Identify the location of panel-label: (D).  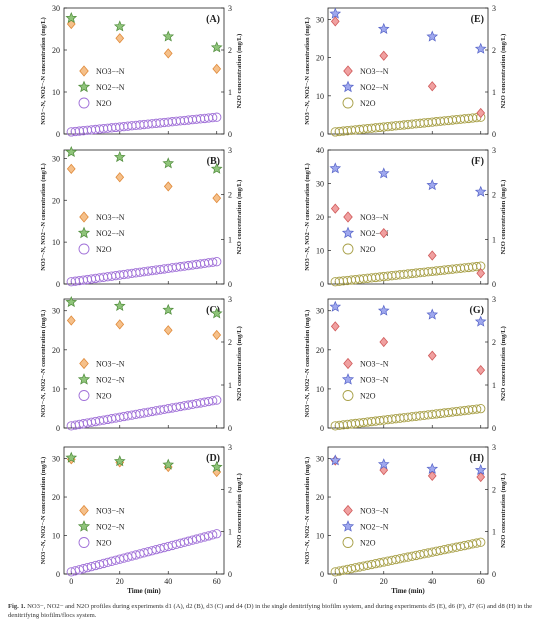
(213, 458).